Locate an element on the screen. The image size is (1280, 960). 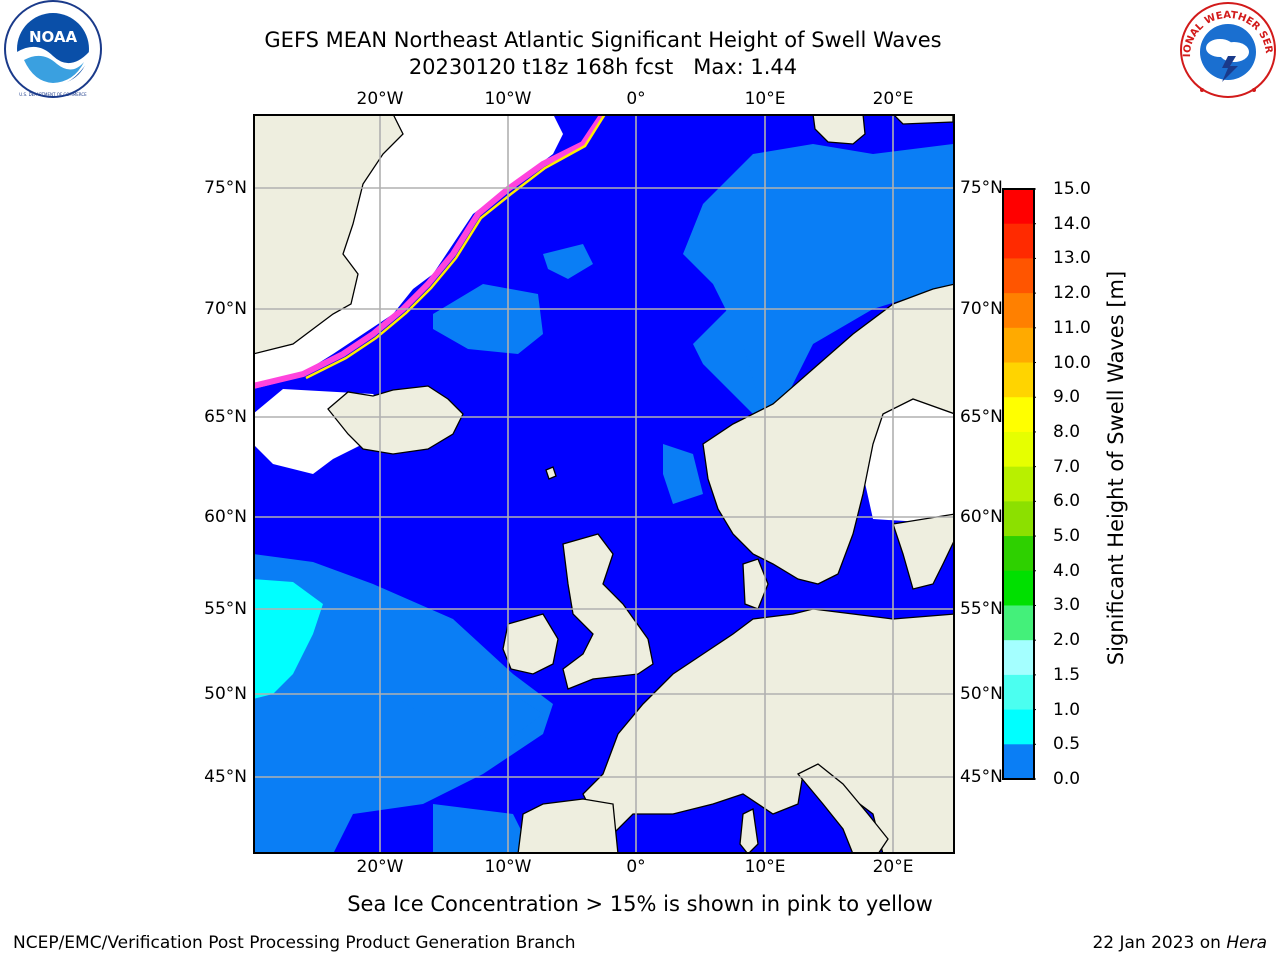
colorbar-tick-label: 13.0 is located at coordinates (1072, 258).